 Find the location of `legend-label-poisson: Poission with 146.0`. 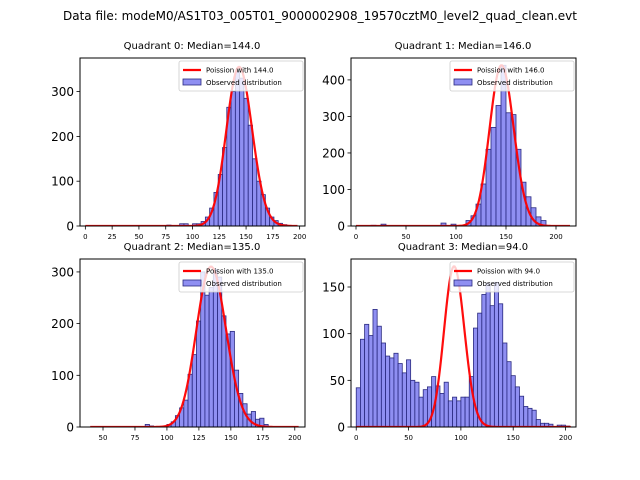

legend-label-poisson: Poission with 146.0 is located at coordinates (511, 71).